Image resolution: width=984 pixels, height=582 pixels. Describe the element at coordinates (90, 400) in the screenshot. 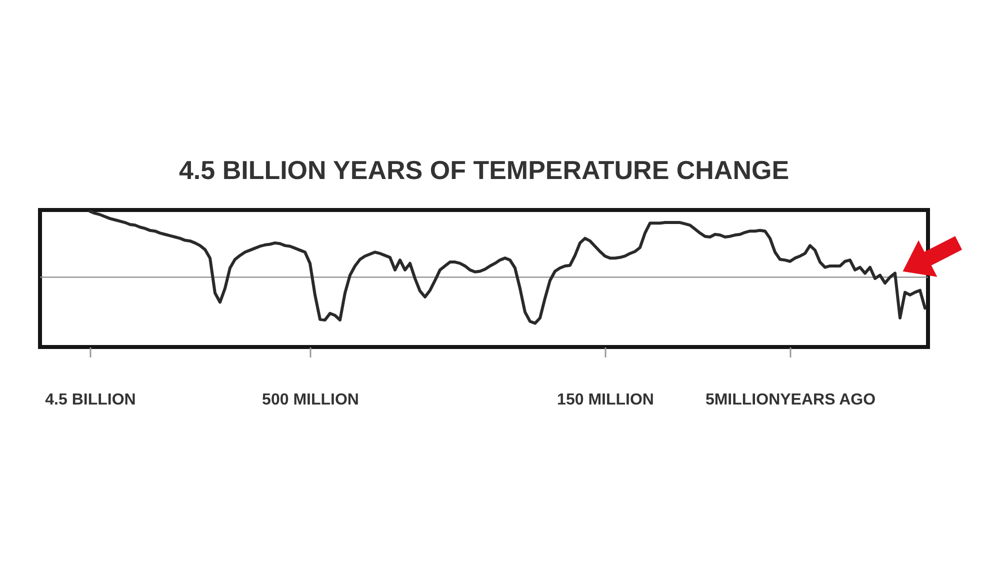

I see `x-tick-label: 4.5 BILLION` at that location.